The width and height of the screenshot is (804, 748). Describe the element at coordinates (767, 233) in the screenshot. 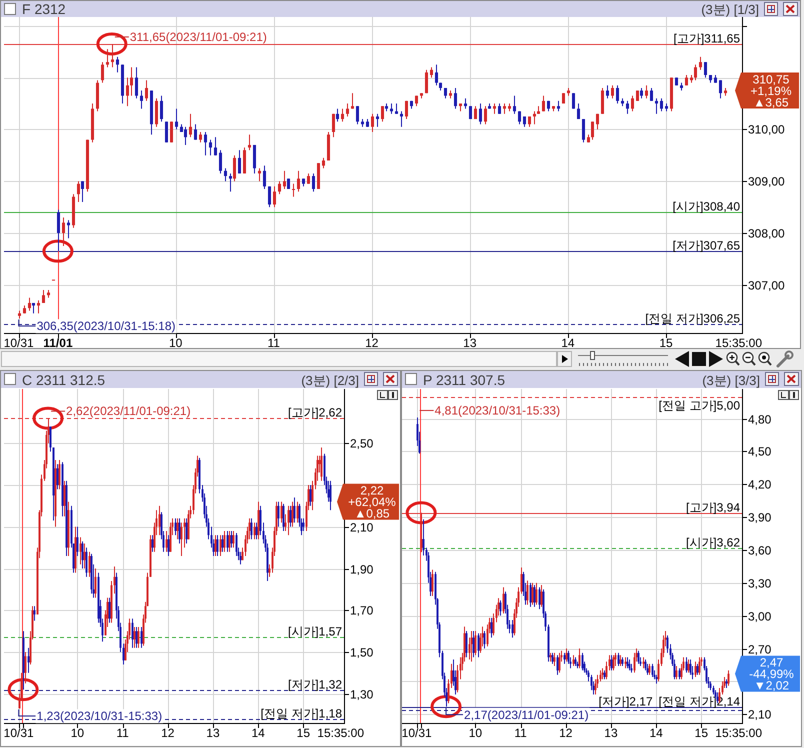

I see `y-tick-label: 308,00` at that location.